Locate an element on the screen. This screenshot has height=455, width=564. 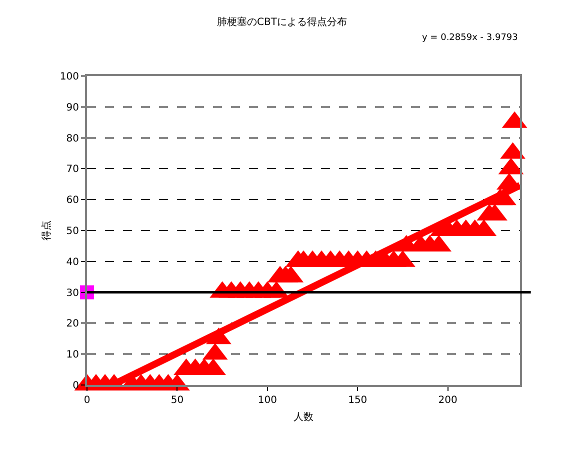
x-tick-label: 100 is located at coordinates (267, 400).